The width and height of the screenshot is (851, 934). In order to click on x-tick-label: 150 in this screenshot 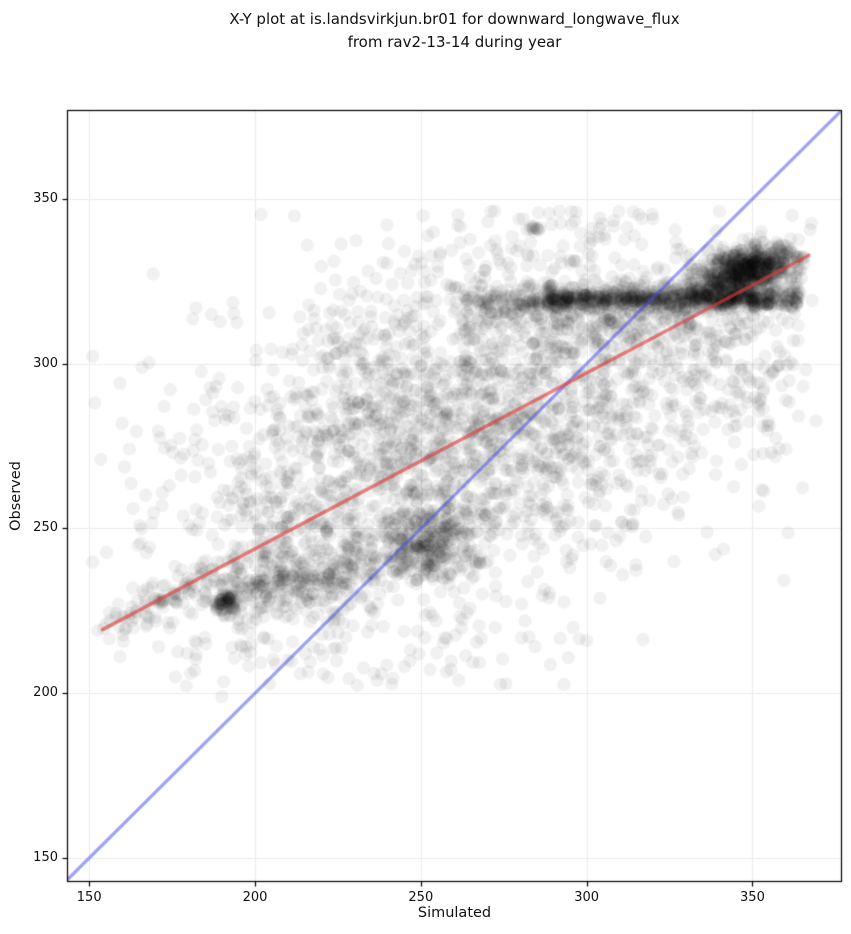, I will do `click(89, 897)`.